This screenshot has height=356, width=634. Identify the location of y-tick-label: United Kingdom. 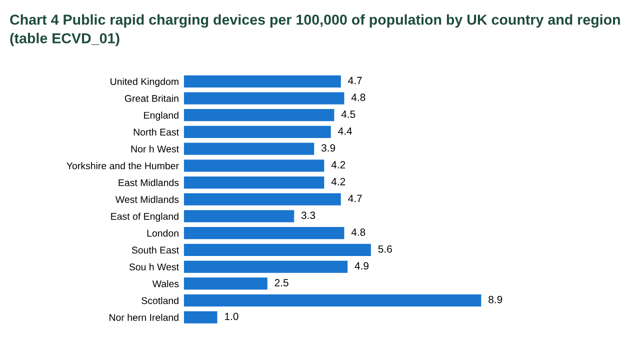
(144, 82).